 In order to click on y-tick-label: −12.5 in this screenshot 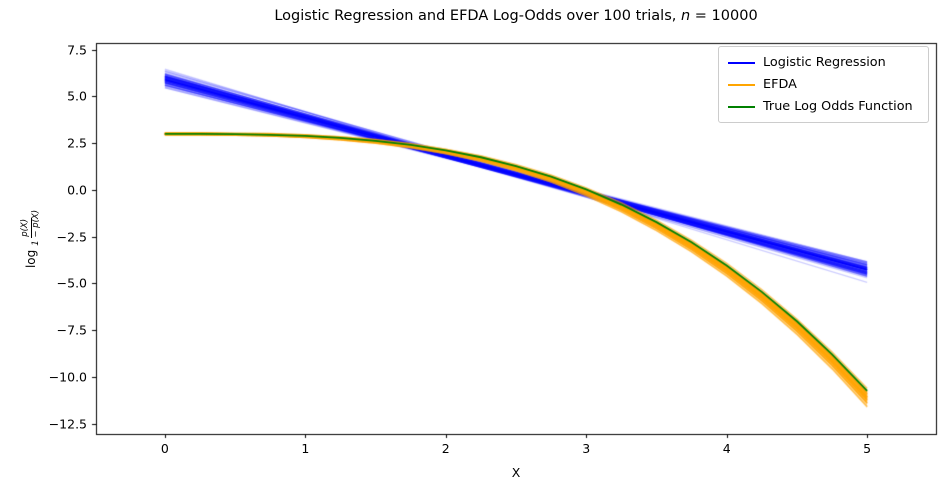, I will do `click(67, 424)`.